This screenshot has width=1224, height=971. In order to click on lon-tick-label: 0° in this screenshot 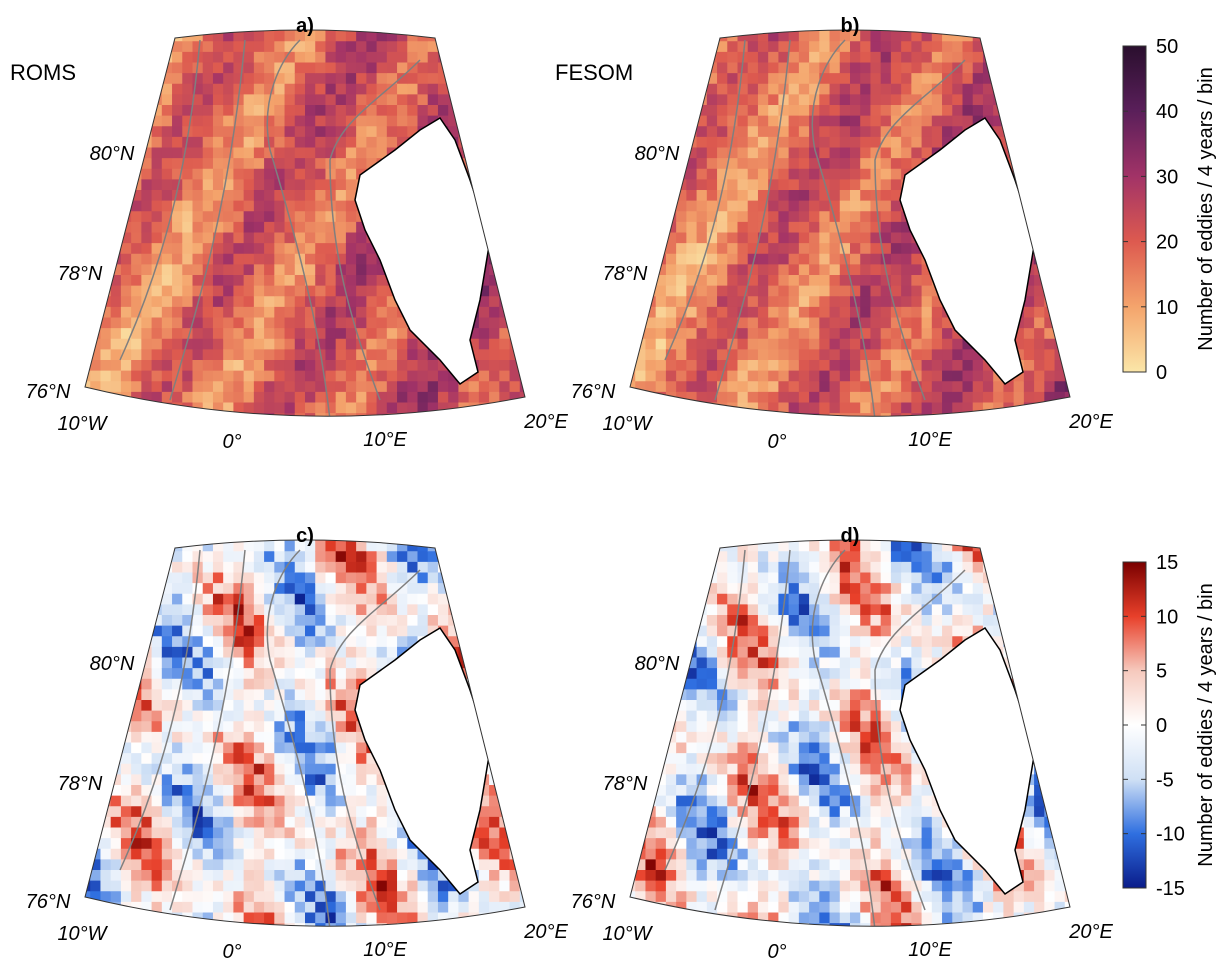, I will do `click(231, 442)`.